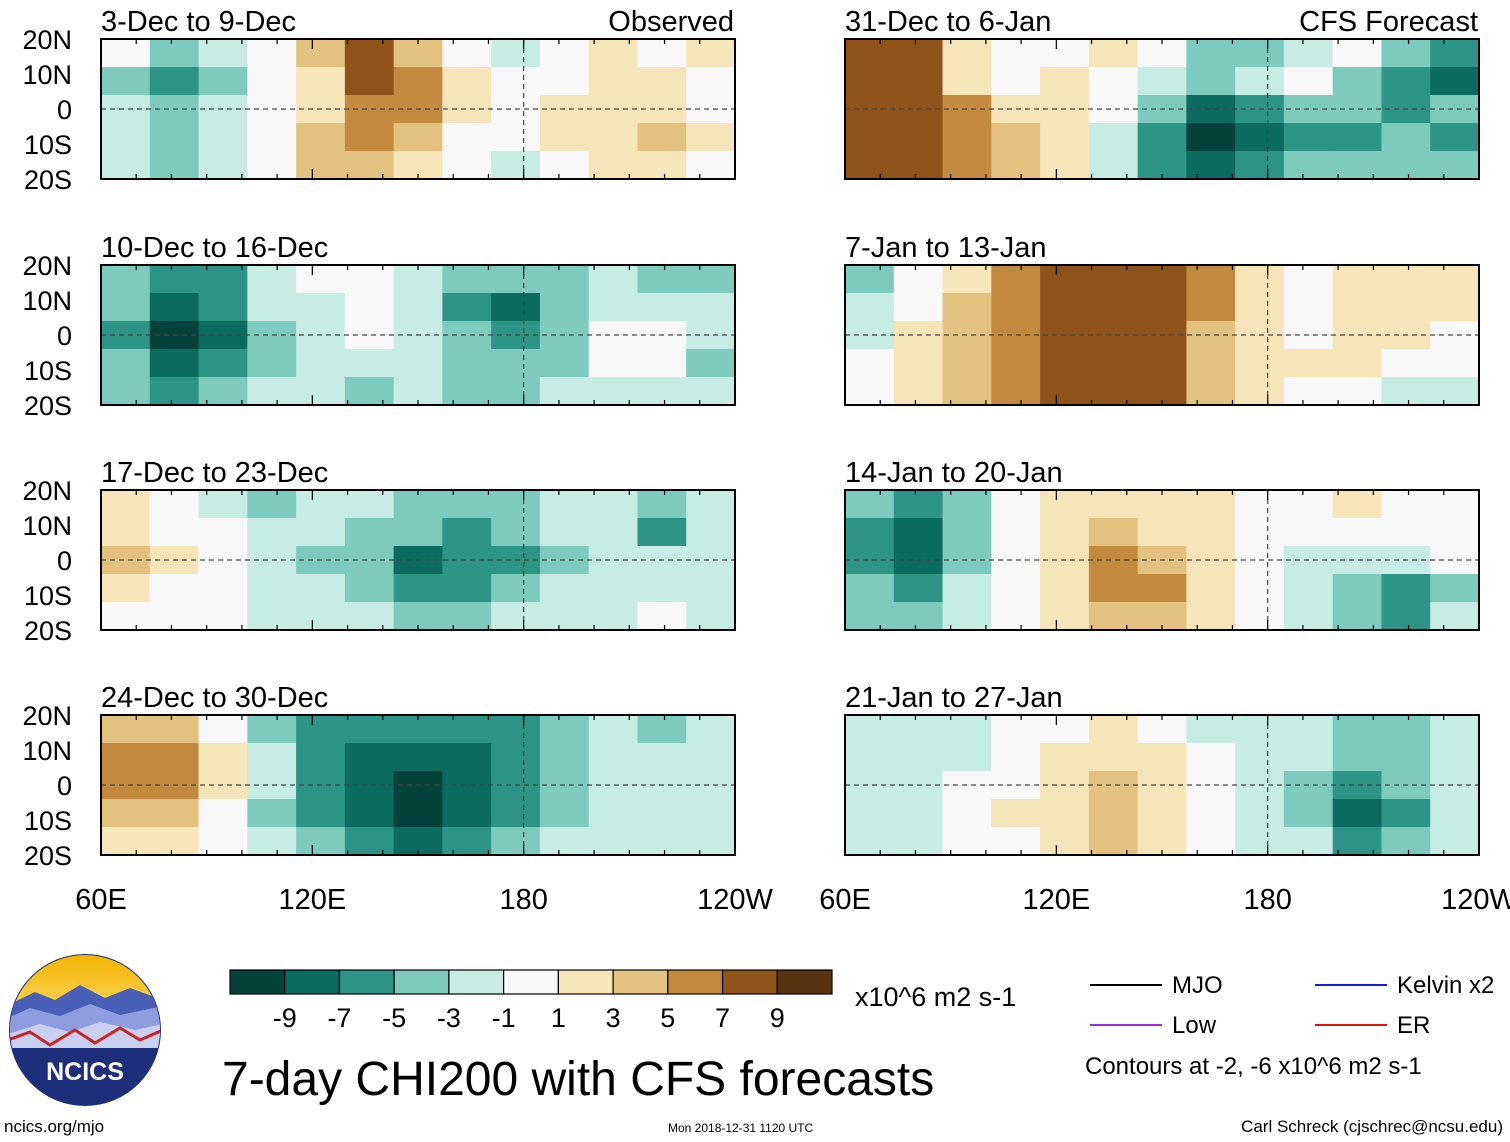 Image resolution: width=1510 pixels, height=1142 pixels. I want to click on panel-title: 7-Jan to 13-Jan, so click(946, 248).